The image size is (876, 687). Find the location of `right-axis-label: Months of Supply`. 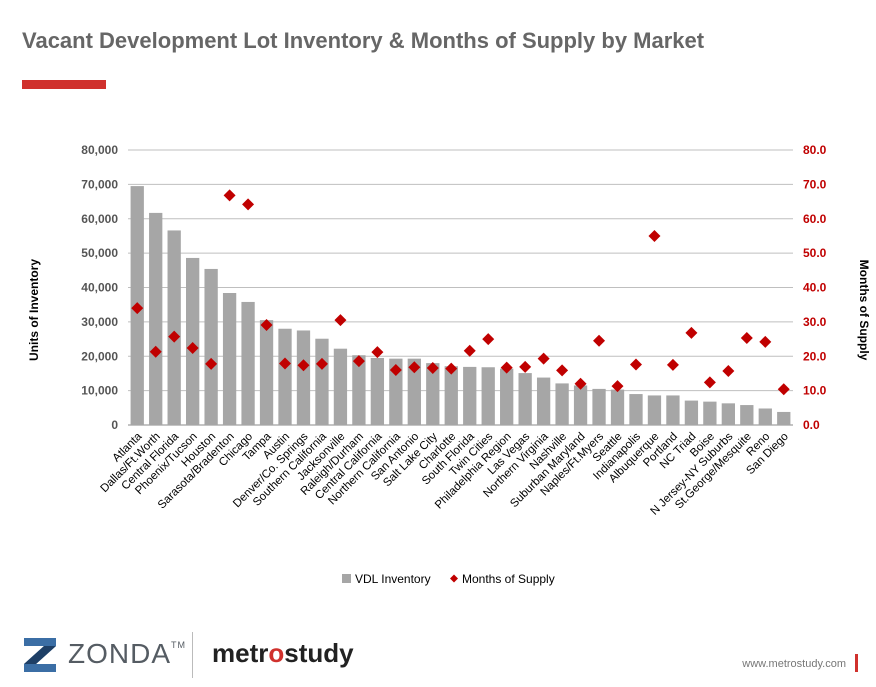

right-axis-label: Months of Supply is located at coordinates (864, 310).